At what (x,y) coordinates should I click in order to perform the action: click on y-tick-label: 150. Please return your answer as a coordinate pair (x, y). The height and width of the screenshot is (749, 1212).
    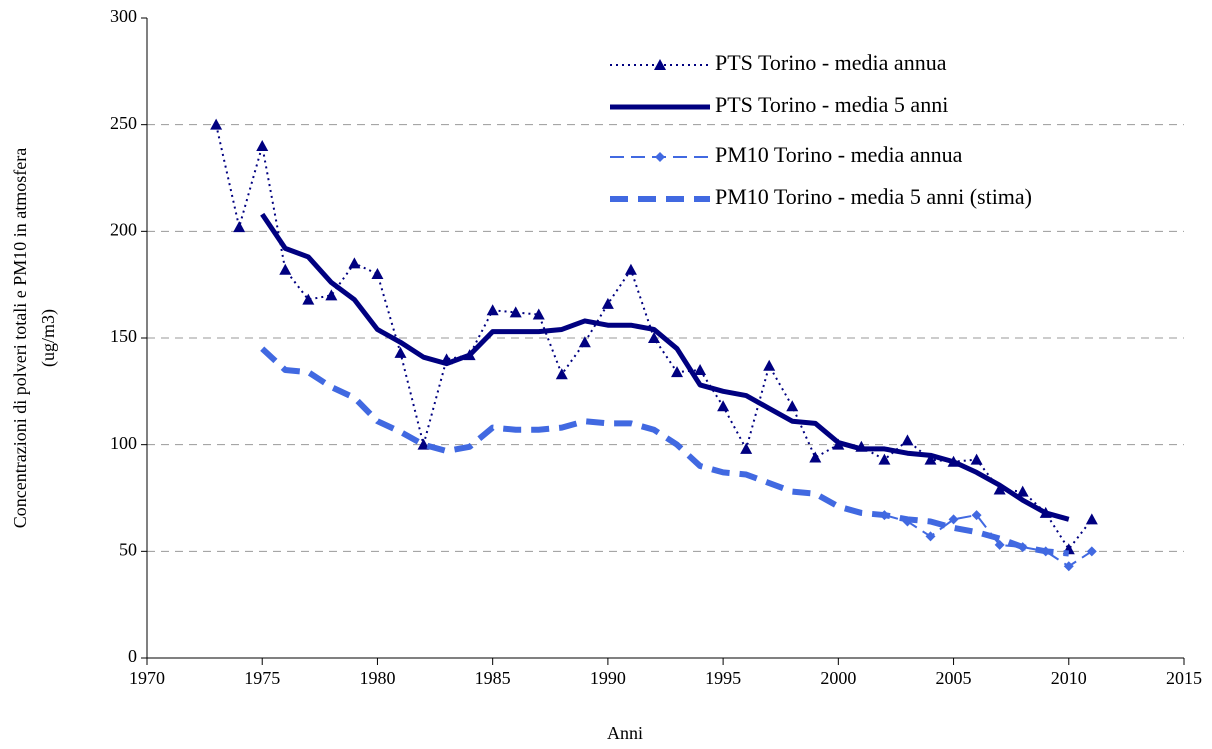
    Looking at the image, I should click on (123, 336).